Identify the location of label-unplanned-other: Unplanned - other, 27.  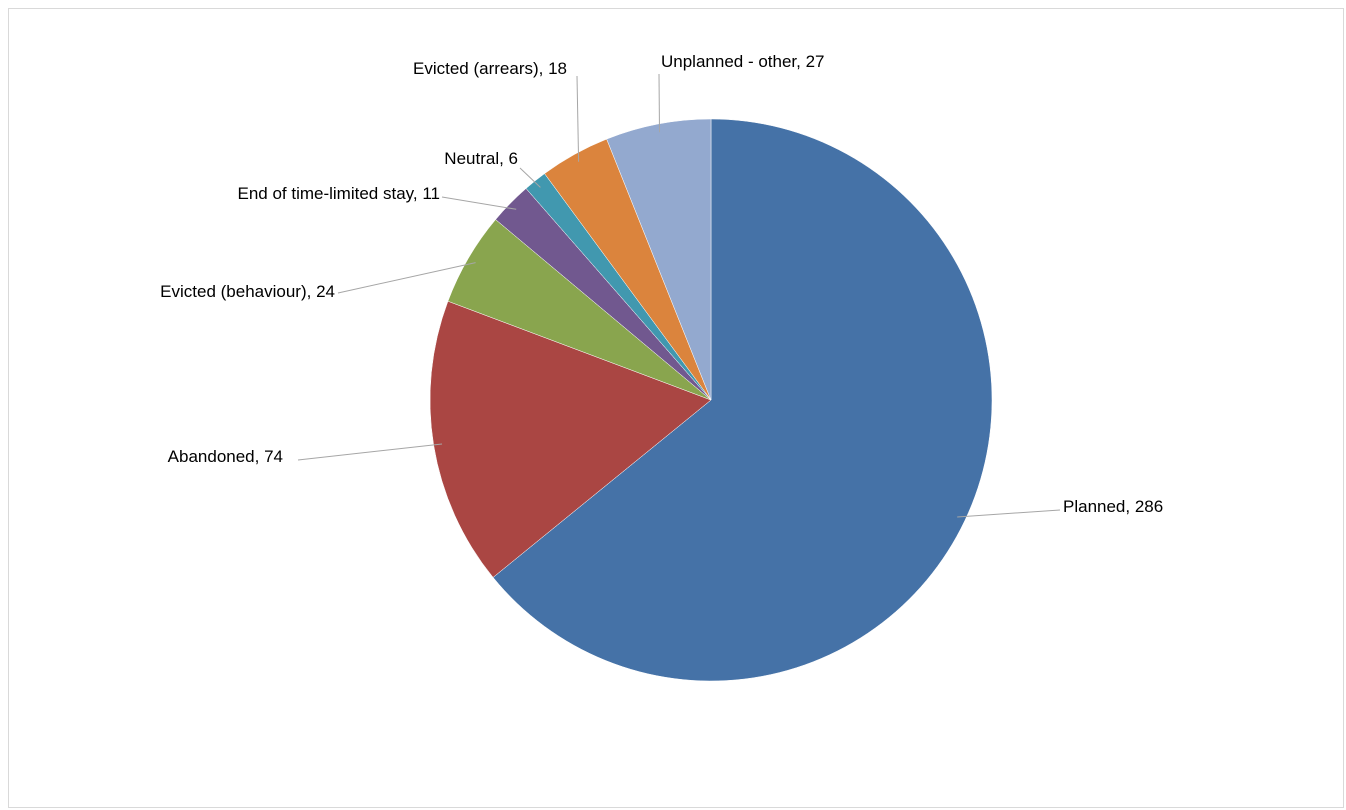
(743, 61).